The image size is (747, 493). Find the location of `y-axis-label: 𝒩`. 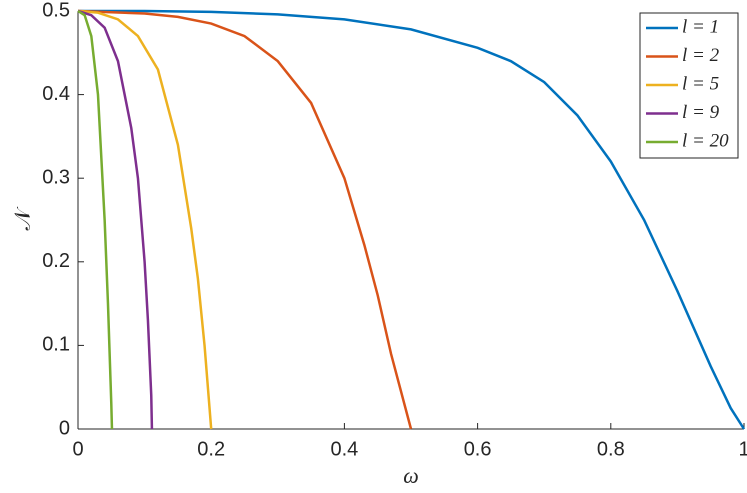

y-axis-label: 𝒩 is located at coordinates (23, 219).